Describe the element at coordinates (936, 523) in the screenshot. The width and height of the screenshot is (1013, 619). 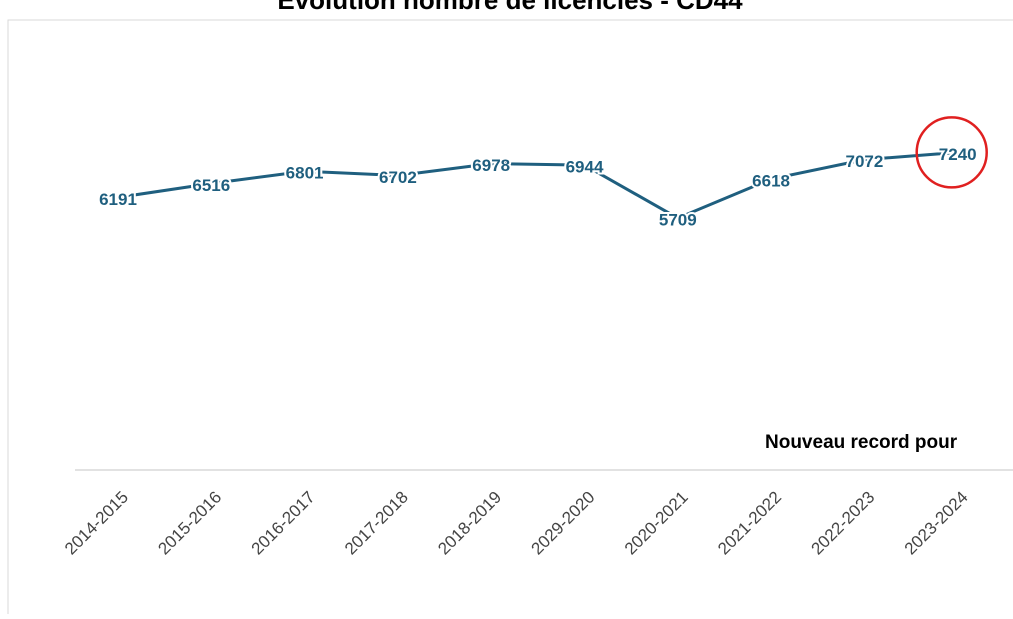
I see `x-tick-label: 2023-2024` at that location.